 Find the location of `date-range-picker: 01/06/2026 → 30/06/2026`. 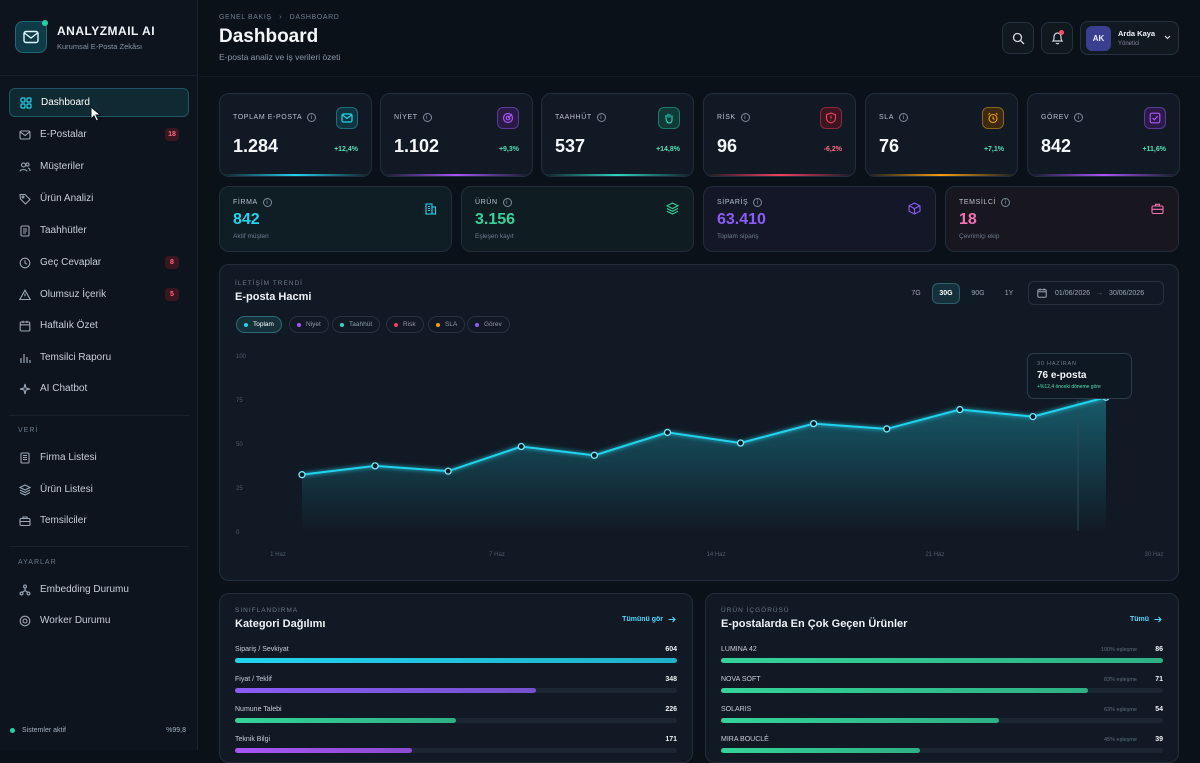

date-range-picker: 01/06/2026 → 30/06/2026 is located at coordinates (1096, 293).